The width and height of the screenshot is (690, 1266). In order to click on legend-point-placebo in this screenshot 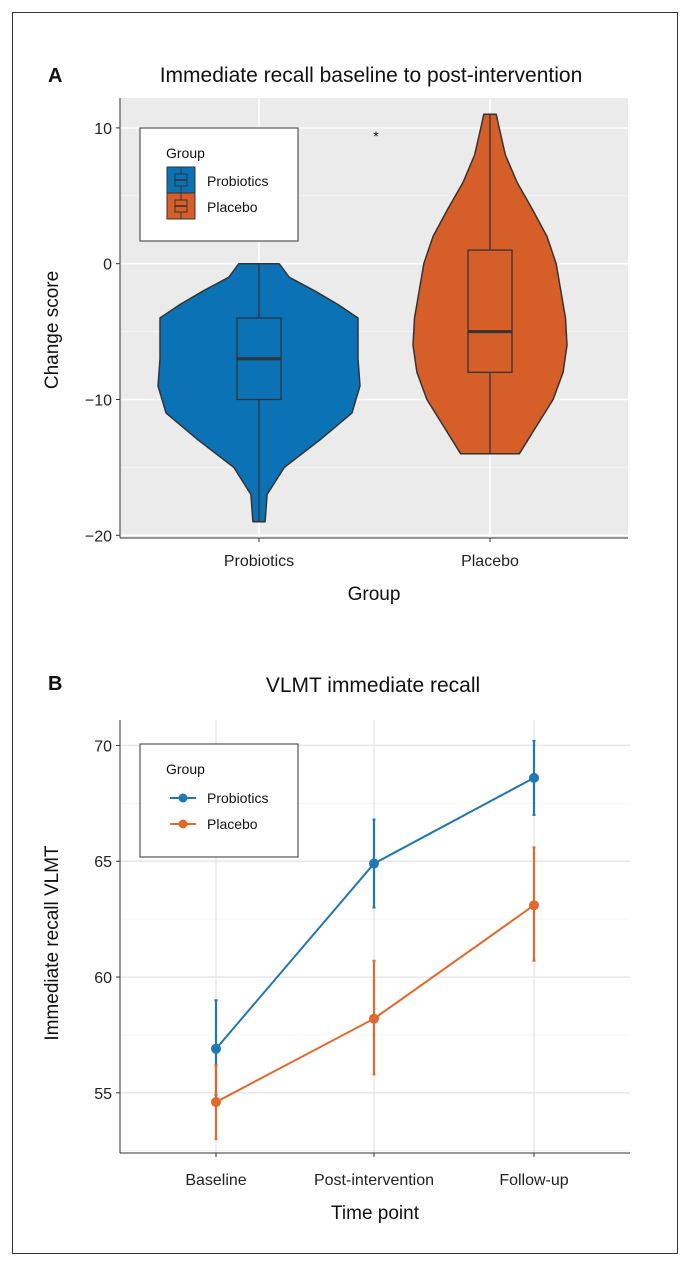, I will do `click(183, 824)`.